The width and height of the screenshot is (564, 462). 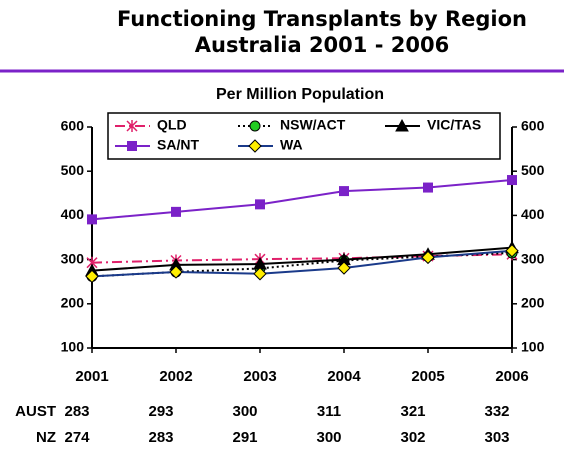 I want to click on x-tick-label: 2005, so click(x=427, y=376).